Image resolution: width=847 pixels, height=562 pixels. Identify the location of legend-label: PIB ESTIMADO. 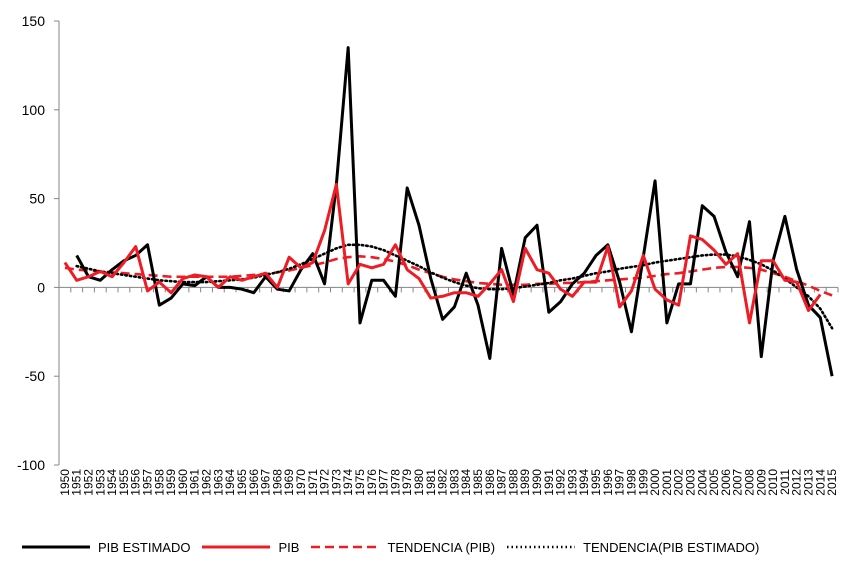
(144, 547).